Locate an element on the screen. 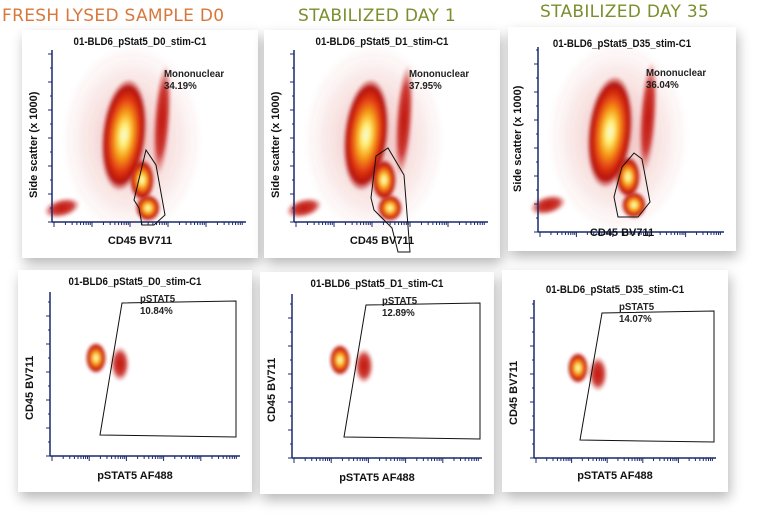 The width and height of the screenshot is (768, 531). gate-label: pSTAT5 12.89% is located at coordinates (399, 307).